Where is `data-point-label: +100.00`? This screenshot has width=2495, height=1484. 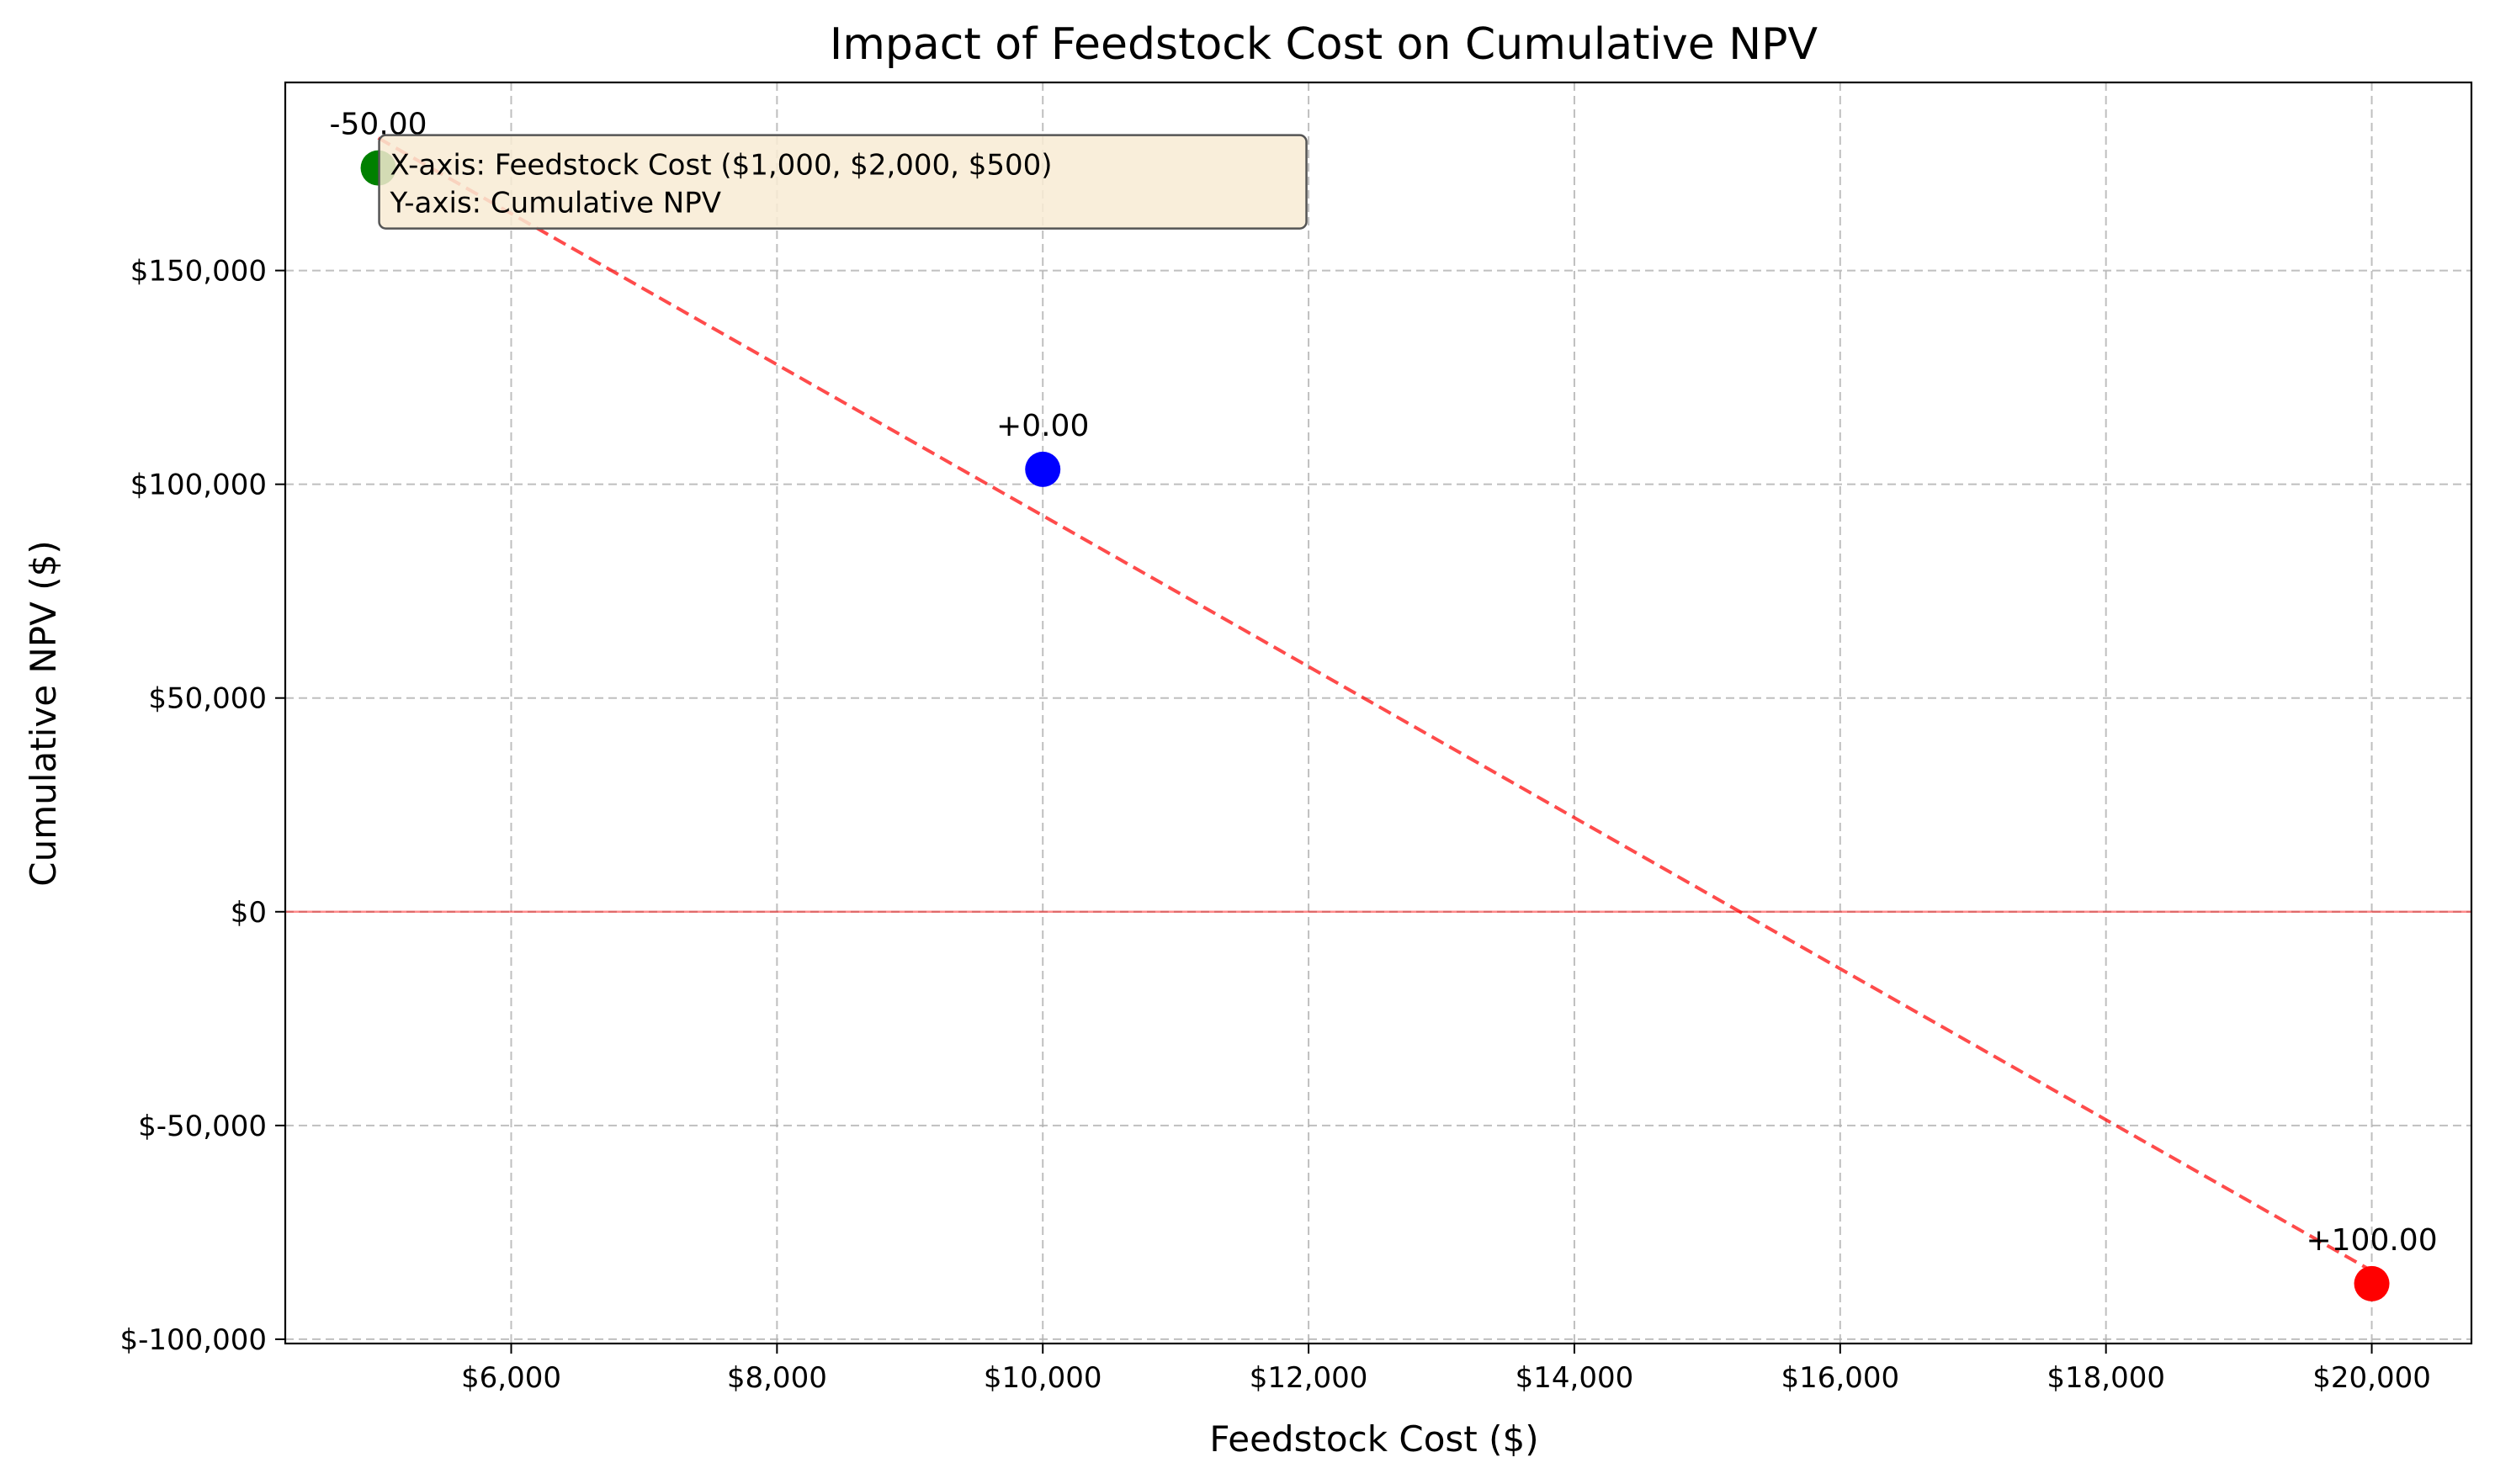 data-point-label: +100.00 is located at coordinates (2371, 1240).